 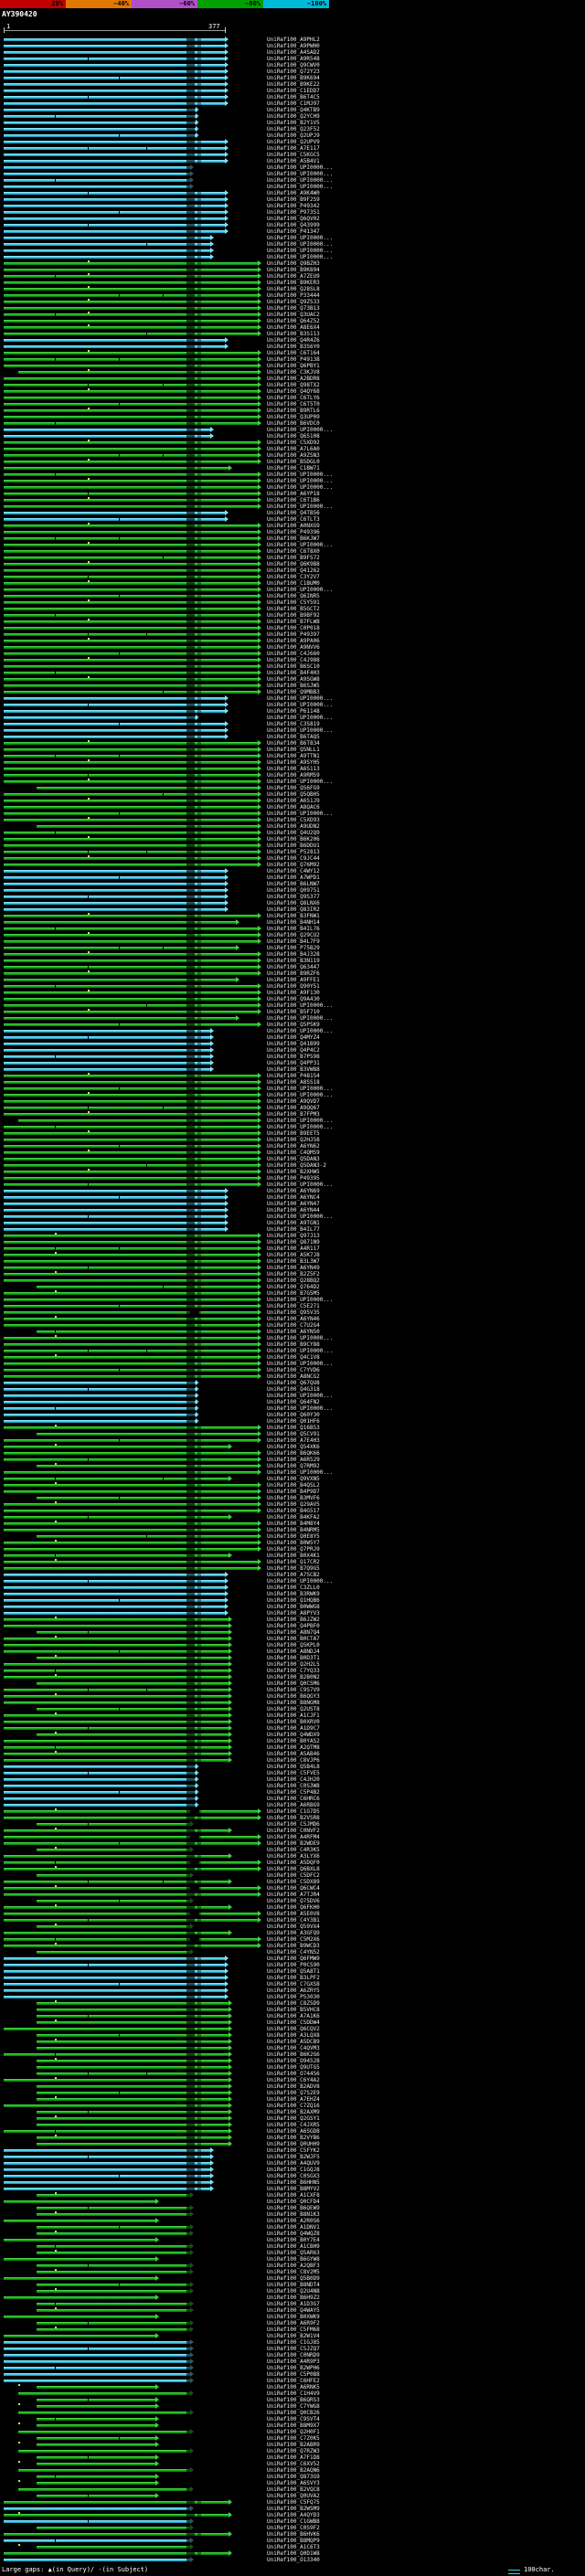 I want to click on hit-label: UniRef100_O13340, so click(x=294, y=2560).